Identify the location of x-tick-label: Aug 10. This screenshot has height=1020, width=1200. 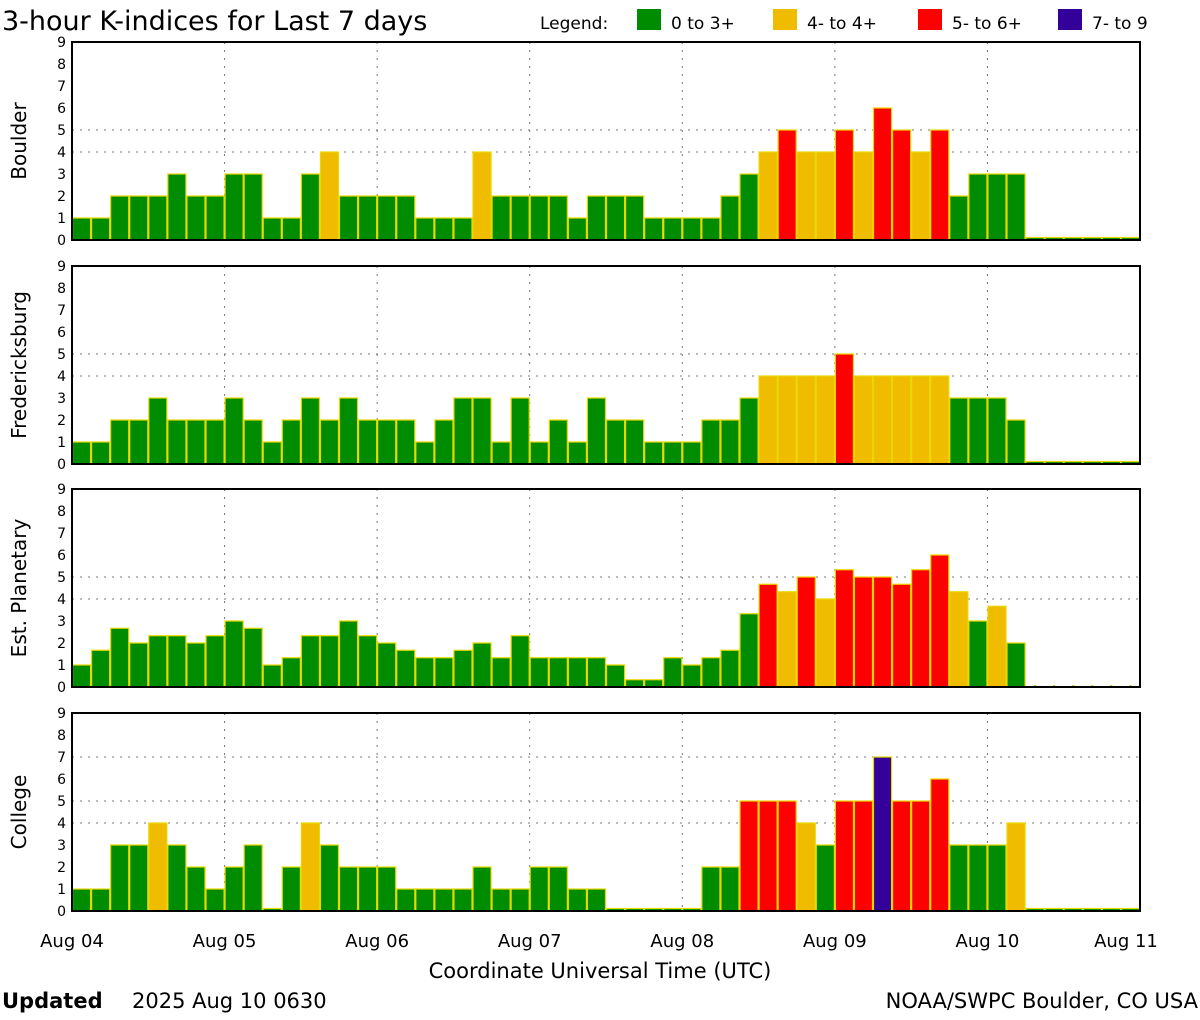
(988, 941).